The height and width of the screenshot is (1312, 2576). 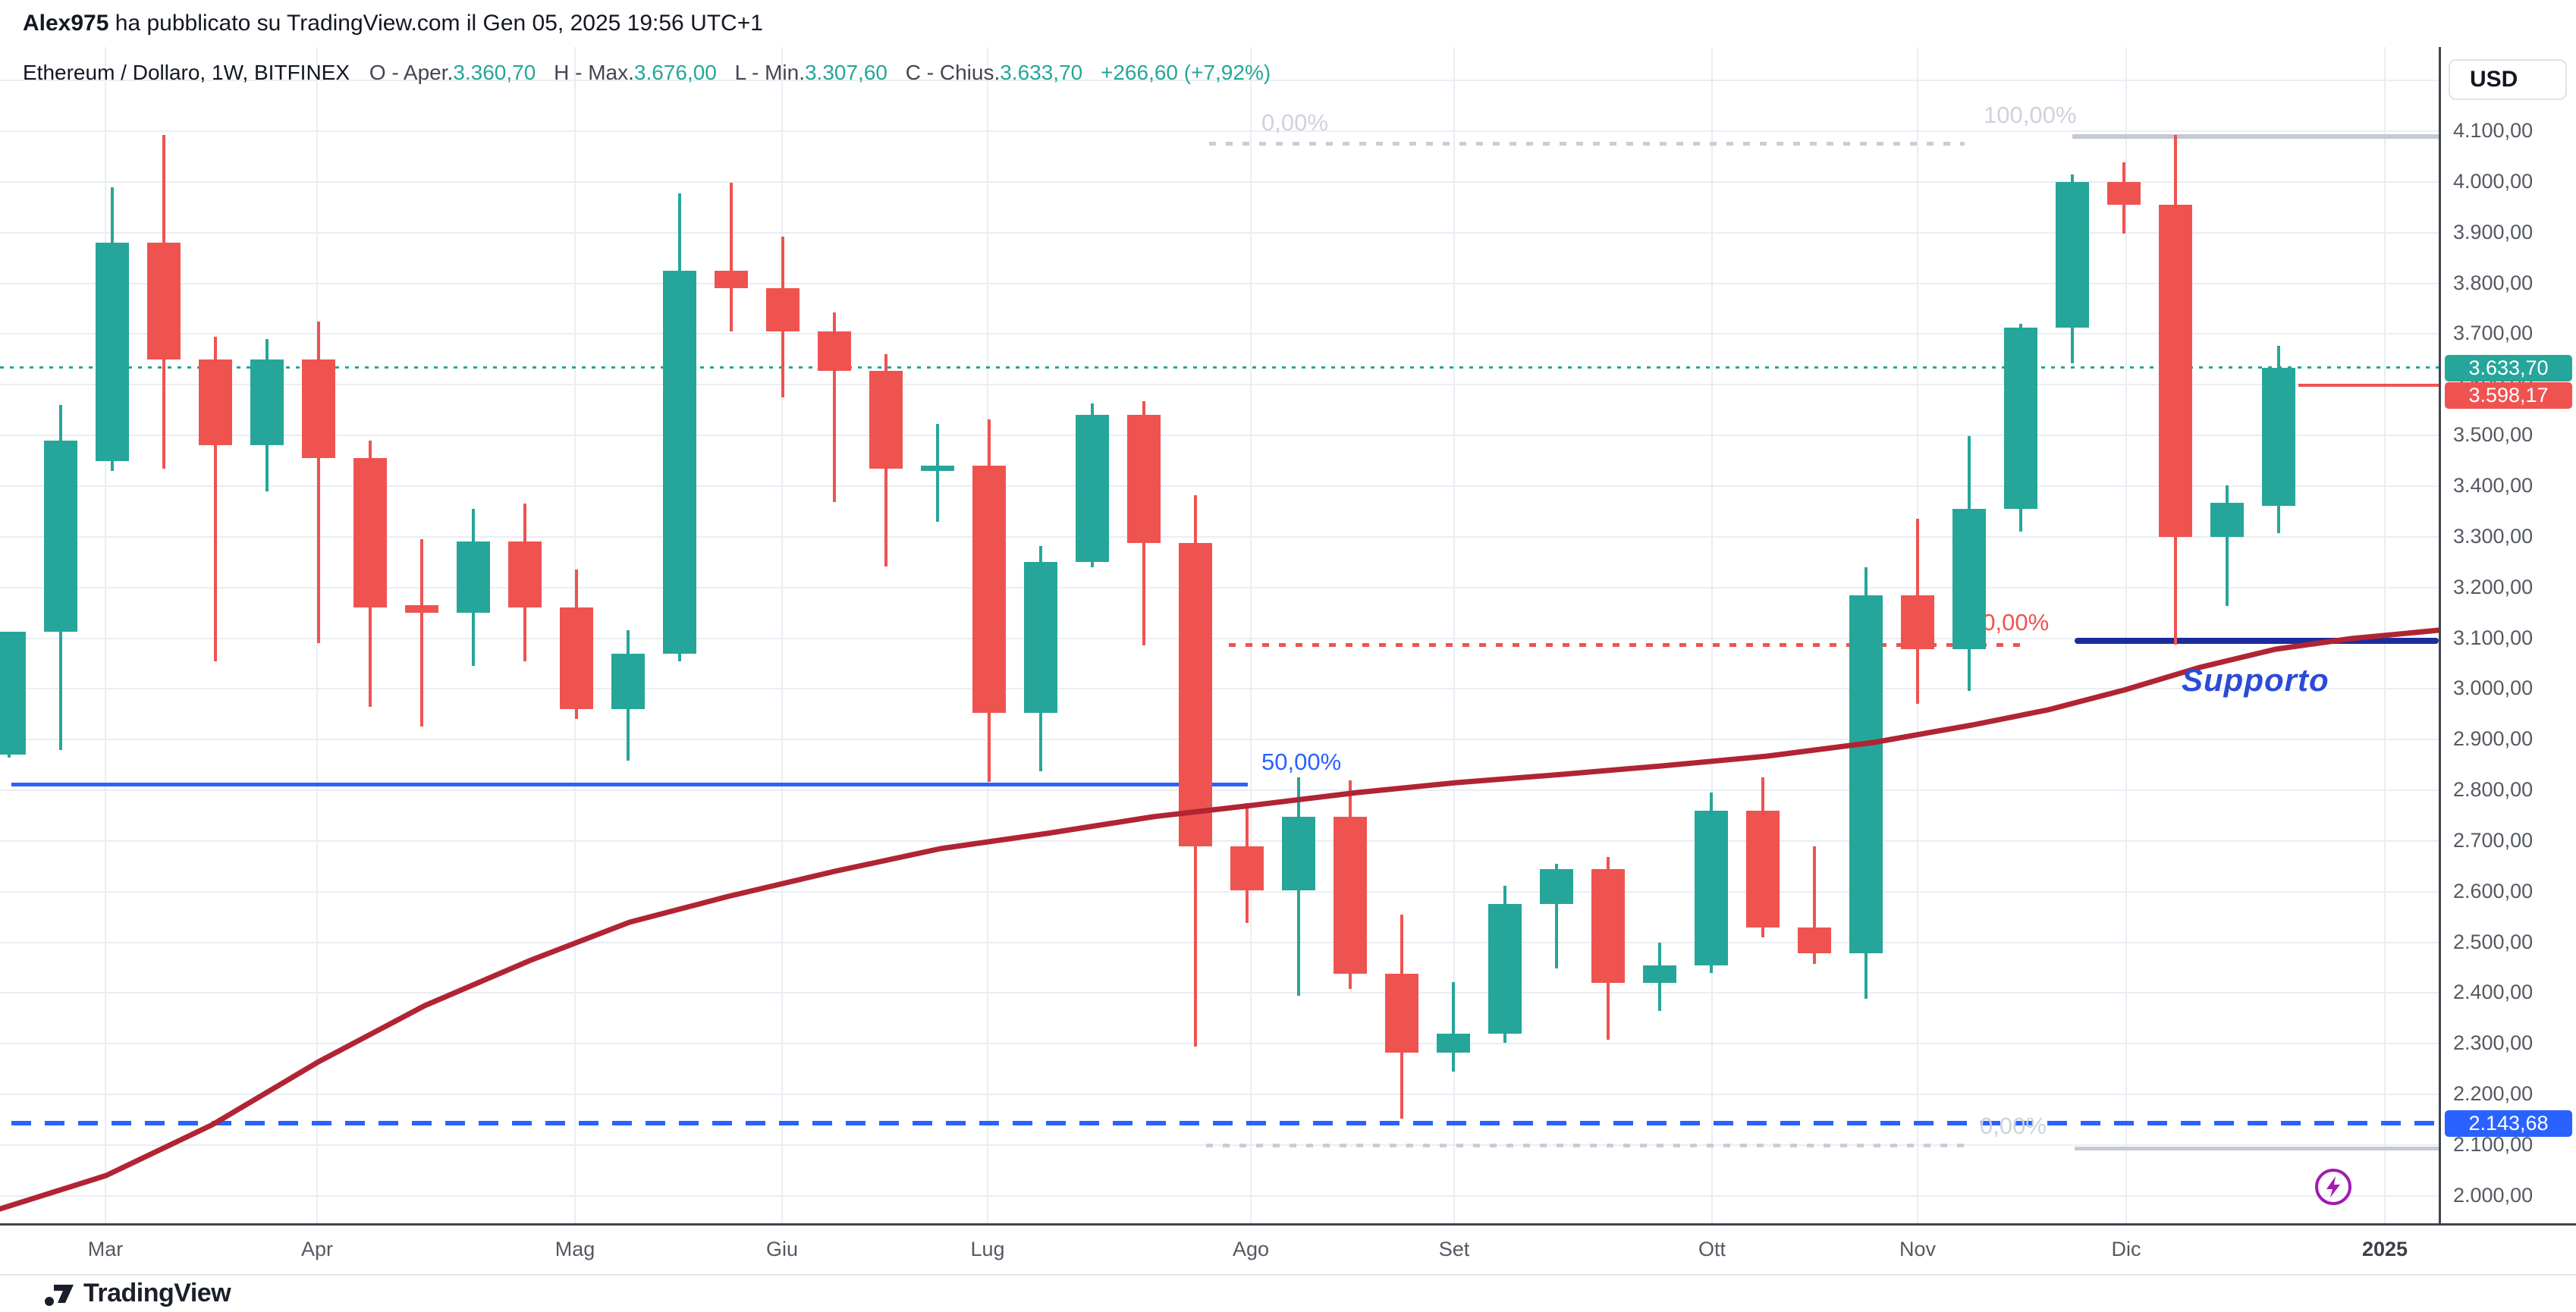 What do you see at coordinates (2333, 1189) in the screenshot?
I see `boost-icon` at bounding box center [2333, 1189].